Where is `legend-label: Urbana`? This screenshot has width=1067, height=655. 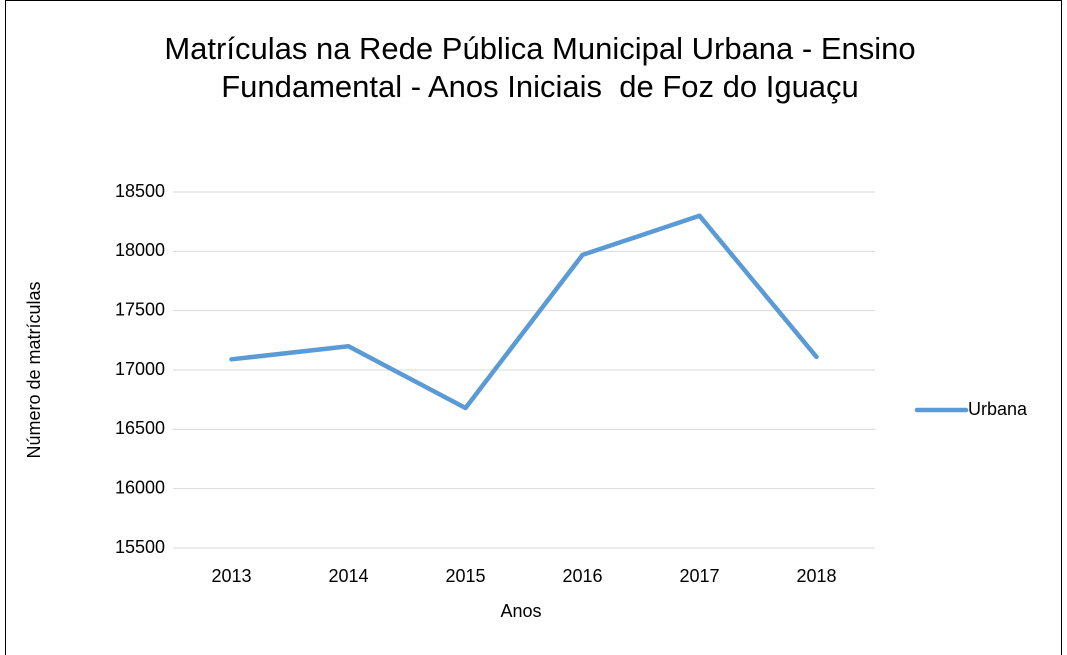
legend-label: Urbana is located at coordinates (998, 409).